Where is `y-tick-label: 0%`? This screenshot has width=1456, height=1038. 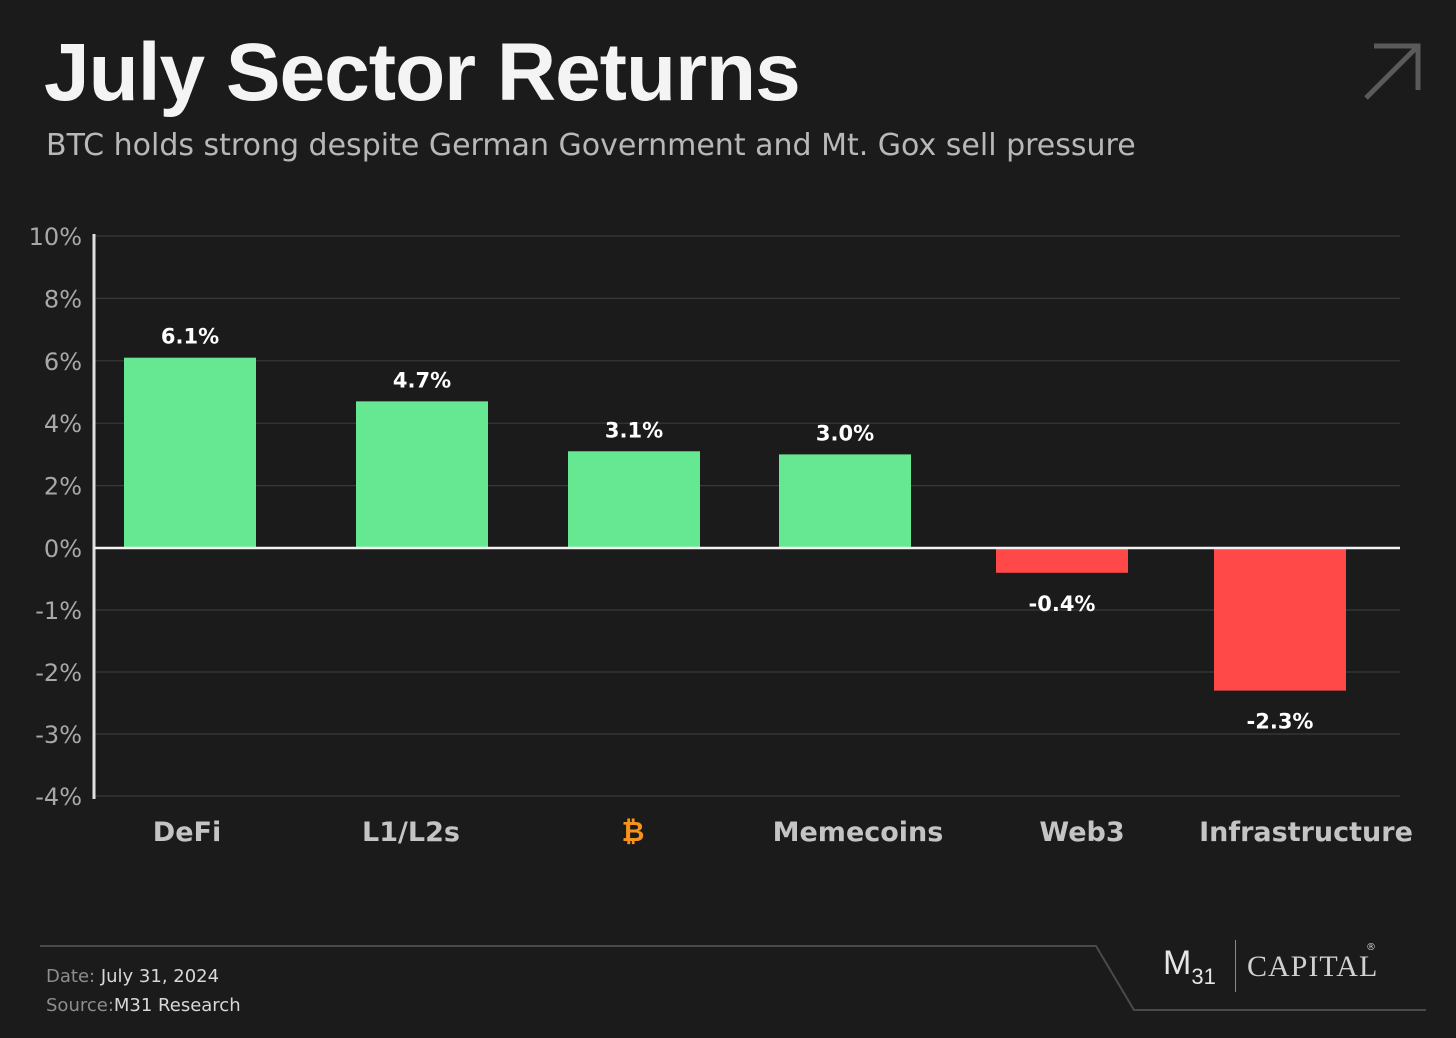
y-tick-label: 0% is located at coordinates (63, 549).